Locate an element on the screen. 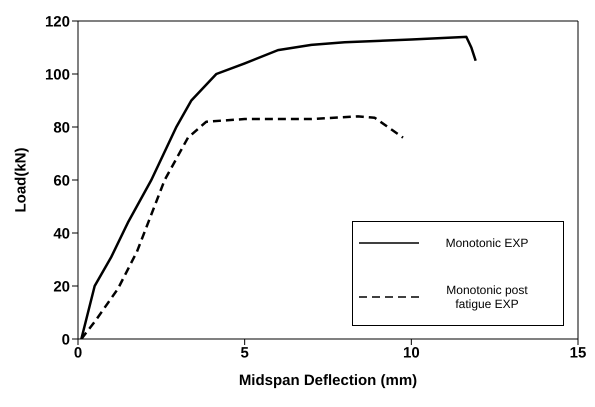 The image size is (595, 407). y-tick-label: 40 is located at coordinates (61, 233).